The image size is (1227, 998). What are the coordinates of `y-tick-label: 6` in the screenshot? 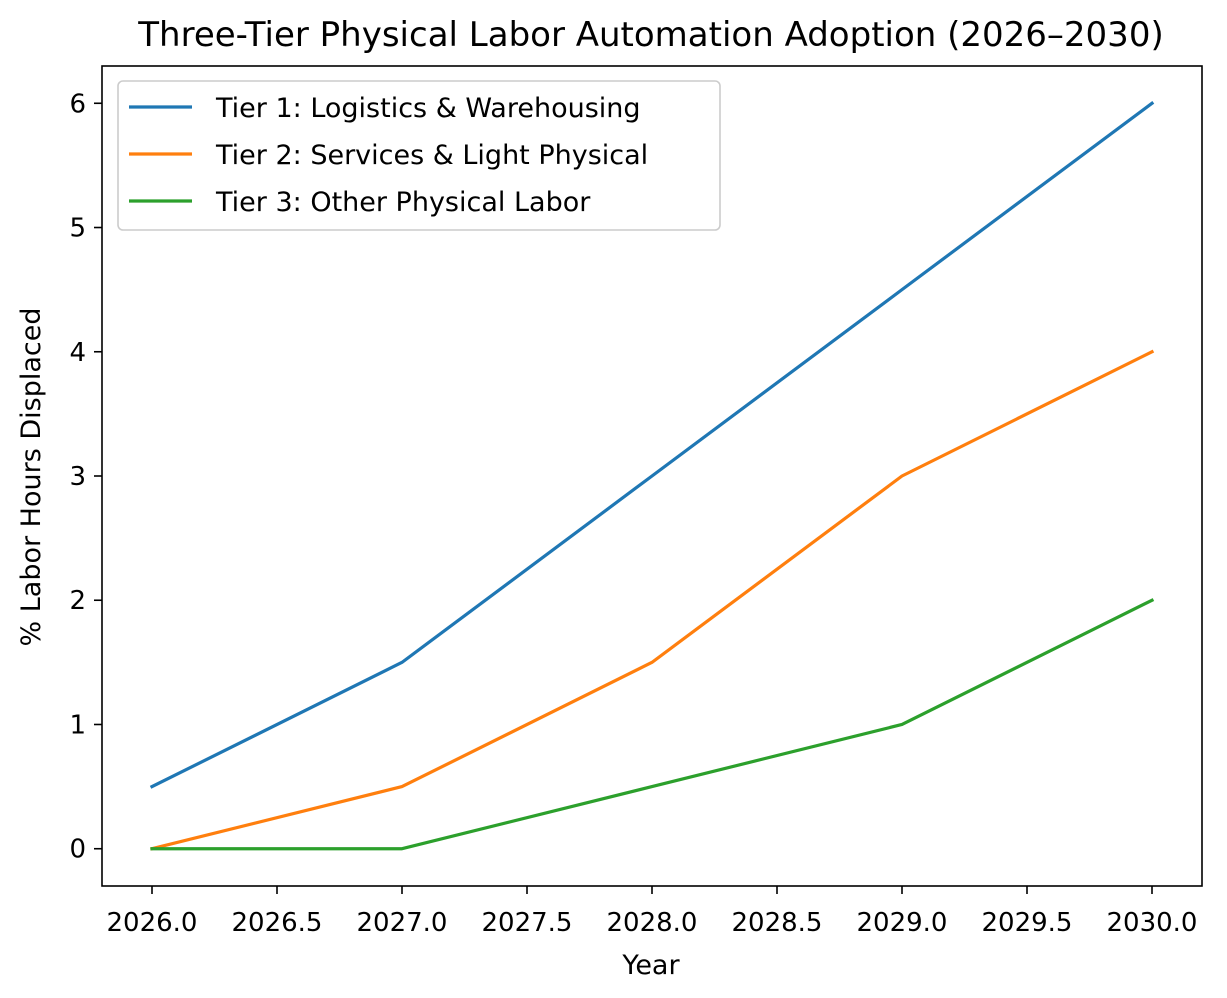 It's located at (77, 104).